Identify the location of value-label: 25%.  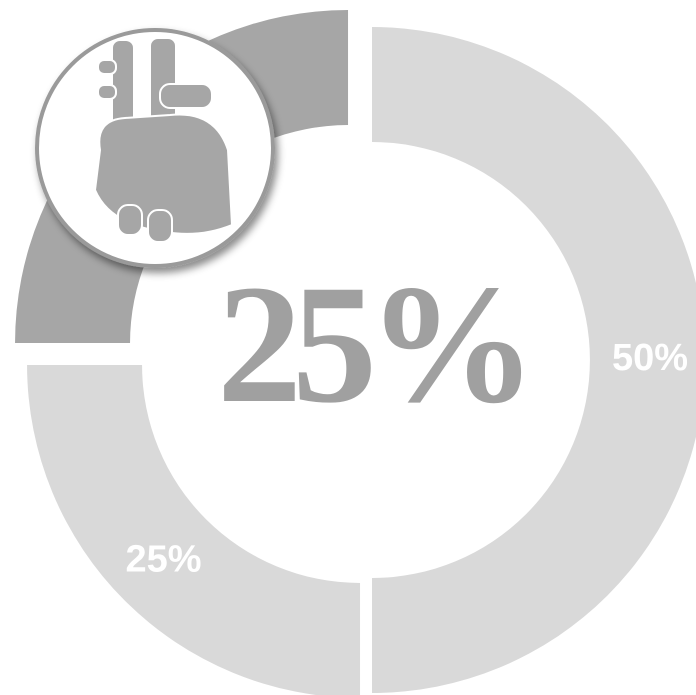
(163, 560).